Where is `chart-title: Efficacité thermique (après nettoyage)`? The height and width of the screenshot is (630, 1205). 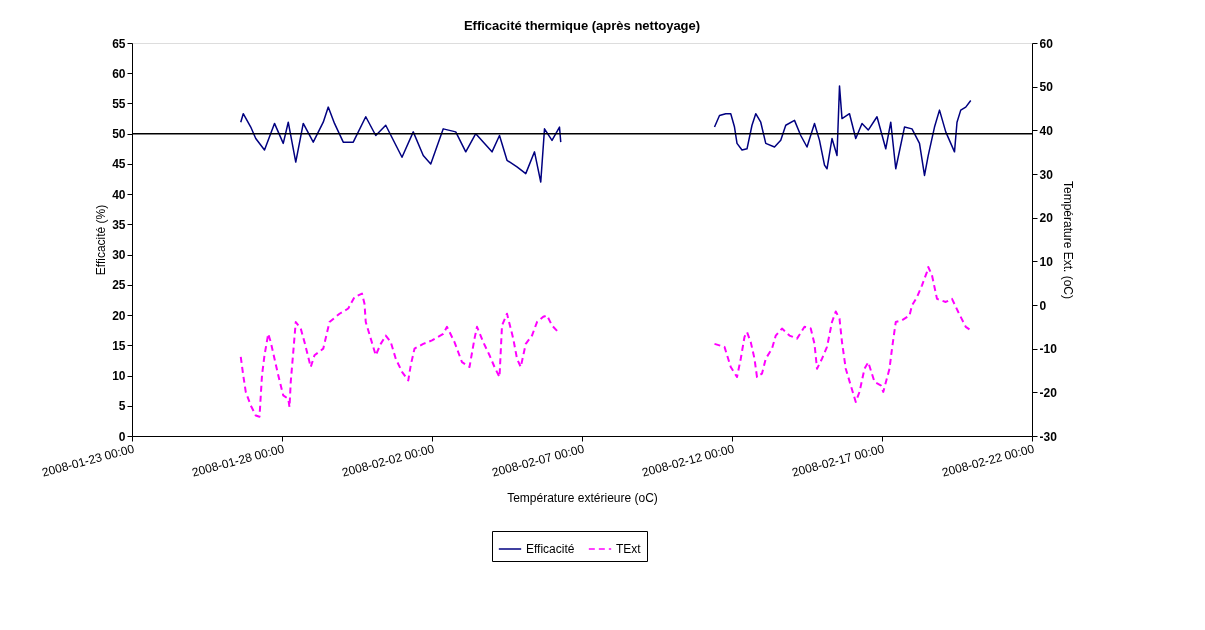
chart-title: Efficacité thermique (après nettoyage) is located at coordinates (582, 25).